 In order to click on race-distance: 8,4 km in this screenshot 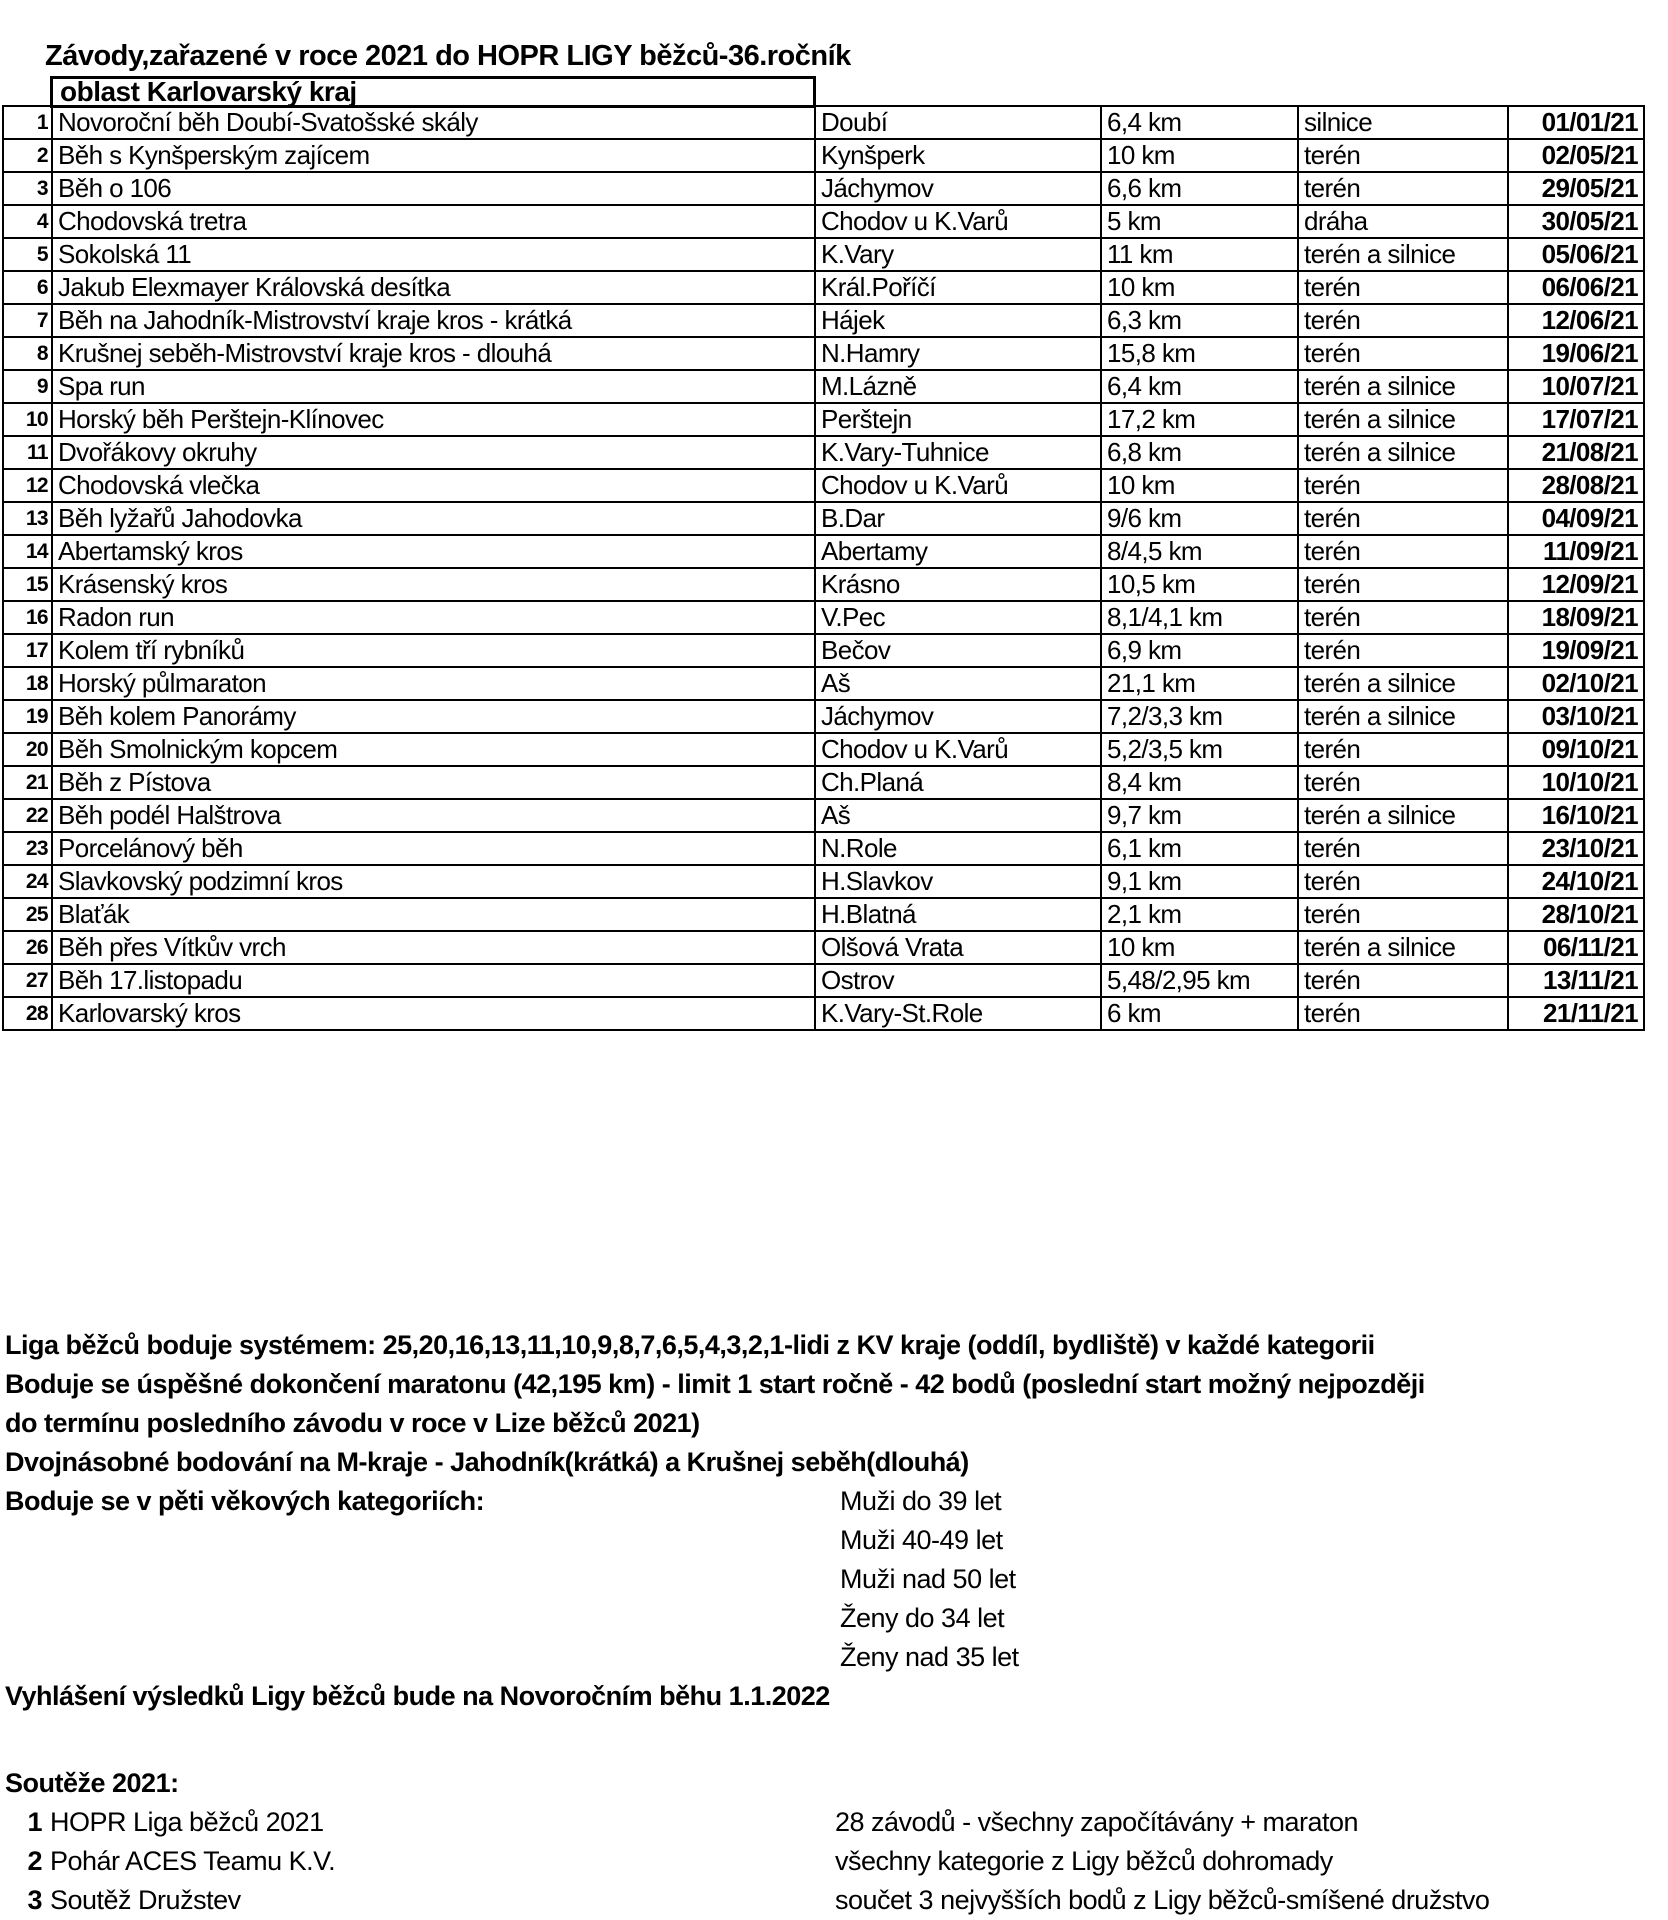, I will do `click(1199, 782)`.